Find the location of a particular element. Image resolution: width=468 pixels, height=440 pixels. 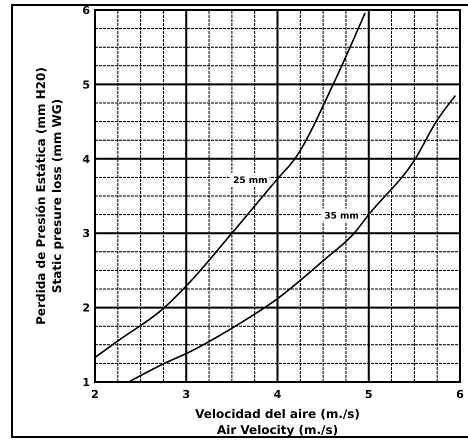

y-tick-label: 3 is located at coordinates (86, 233).